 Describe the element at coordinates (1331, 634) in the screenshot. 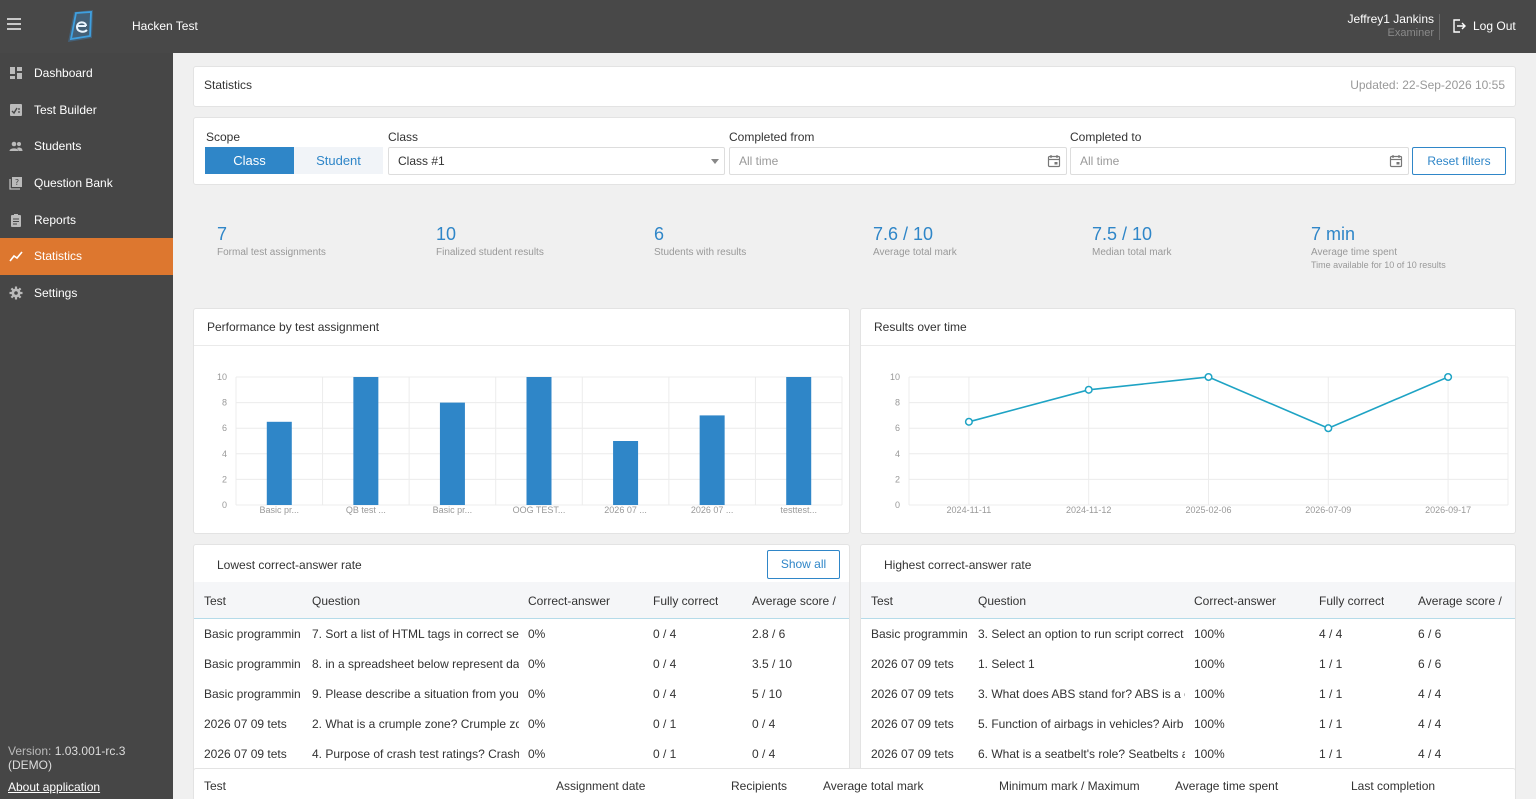

I see `cell-fully-correct: 4 / 4` at that location.